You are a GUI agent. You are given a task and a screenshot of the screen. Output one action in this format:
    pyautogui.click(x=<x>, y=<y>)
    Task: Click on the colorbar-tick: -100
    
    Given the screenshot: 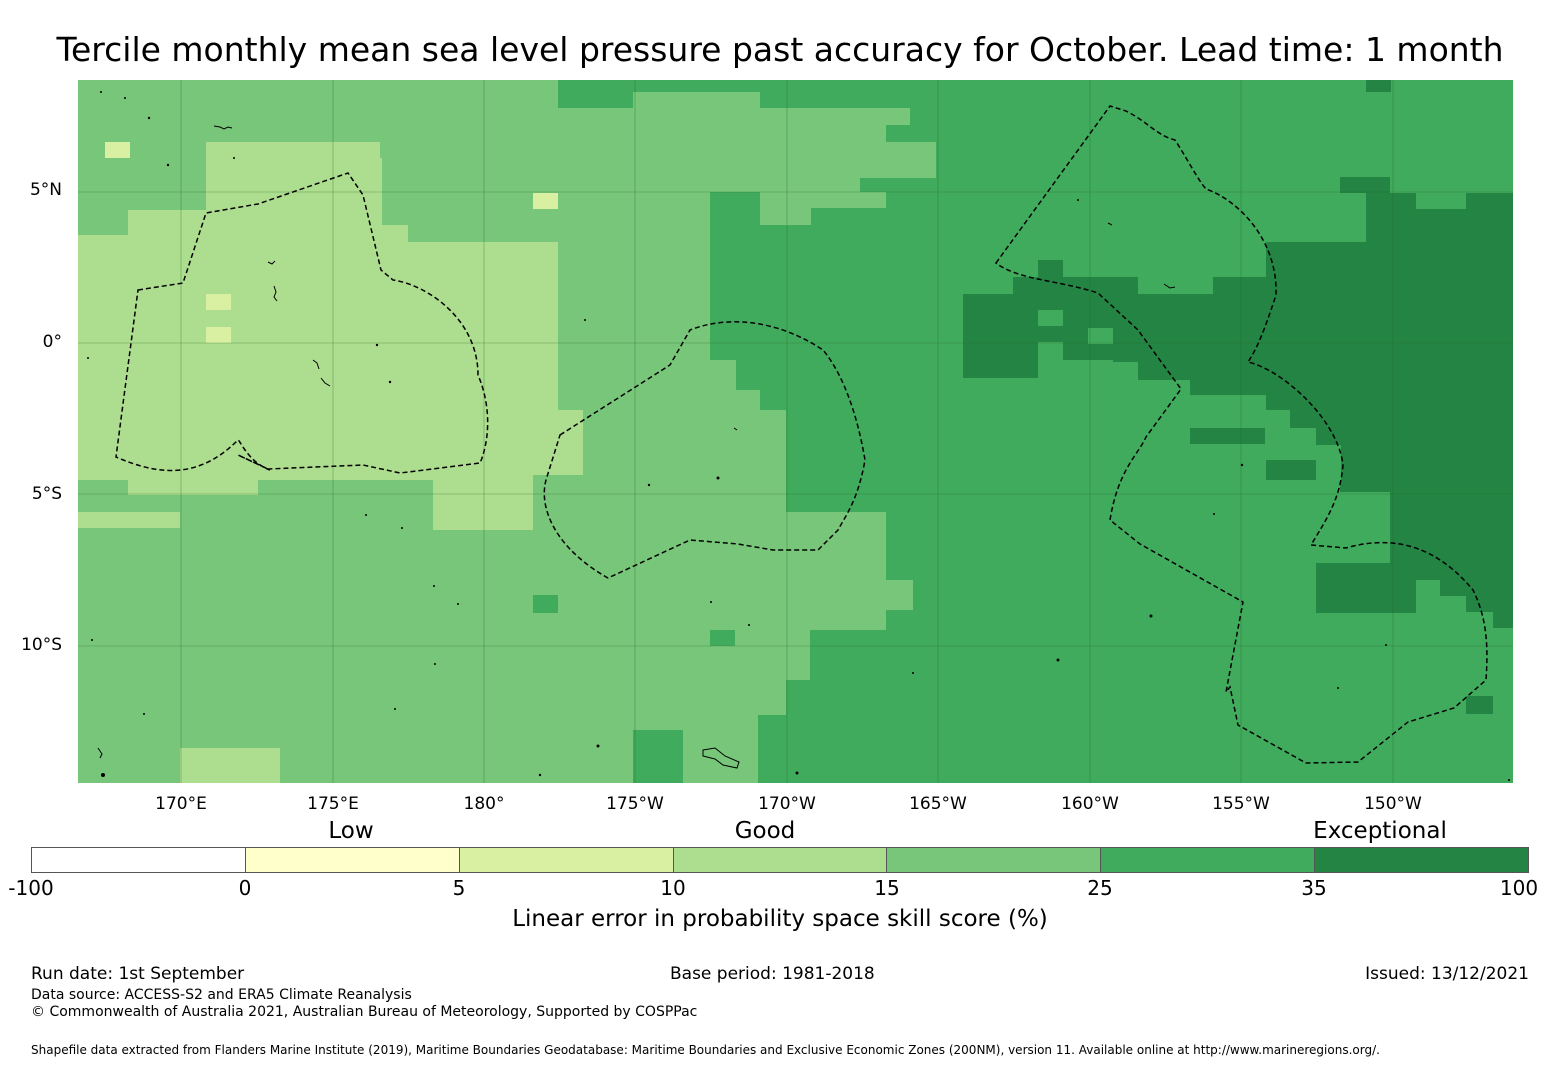 What is the action you would take?
    pyautogui.click(x=31, y=888)
    